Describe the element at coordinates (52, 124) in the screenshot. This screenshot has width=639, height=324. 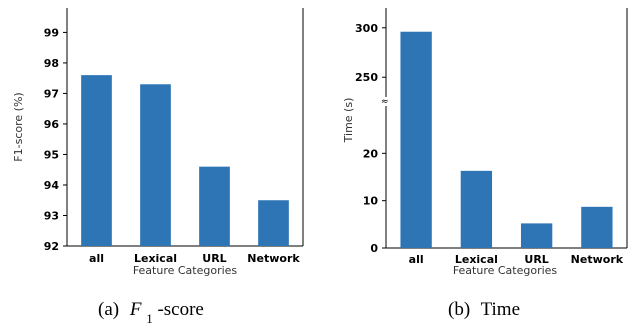
I see `y-tick-label: 96` at that location.